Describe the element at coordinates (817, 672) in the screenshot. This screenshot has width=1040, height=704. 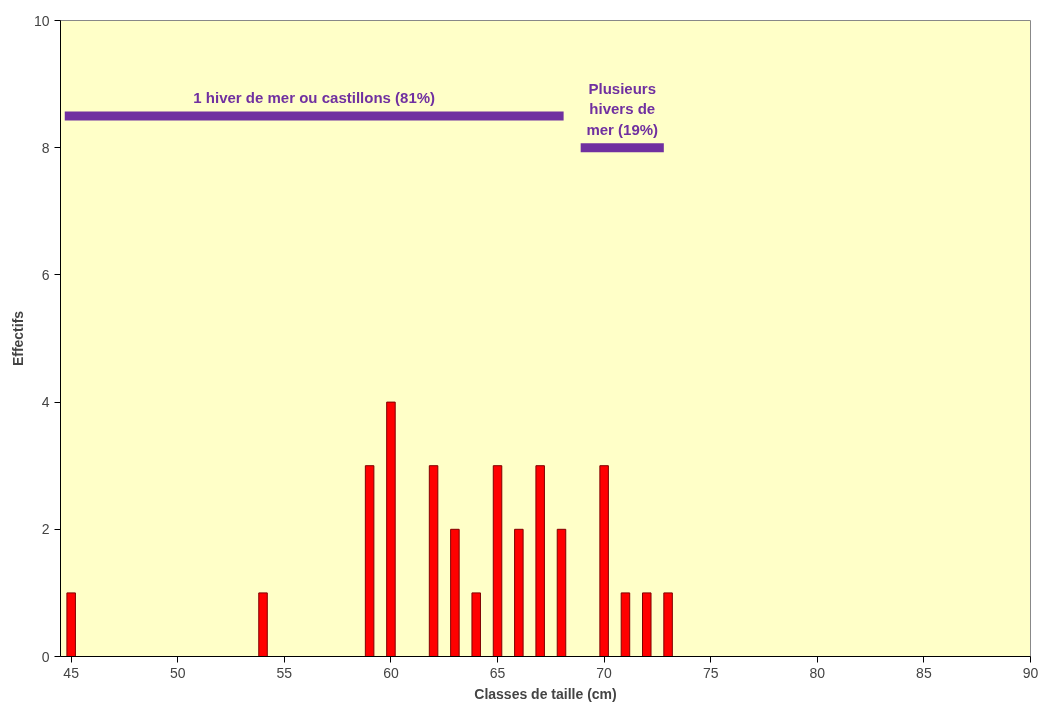
I see `x-tick-label: 80` at that location.